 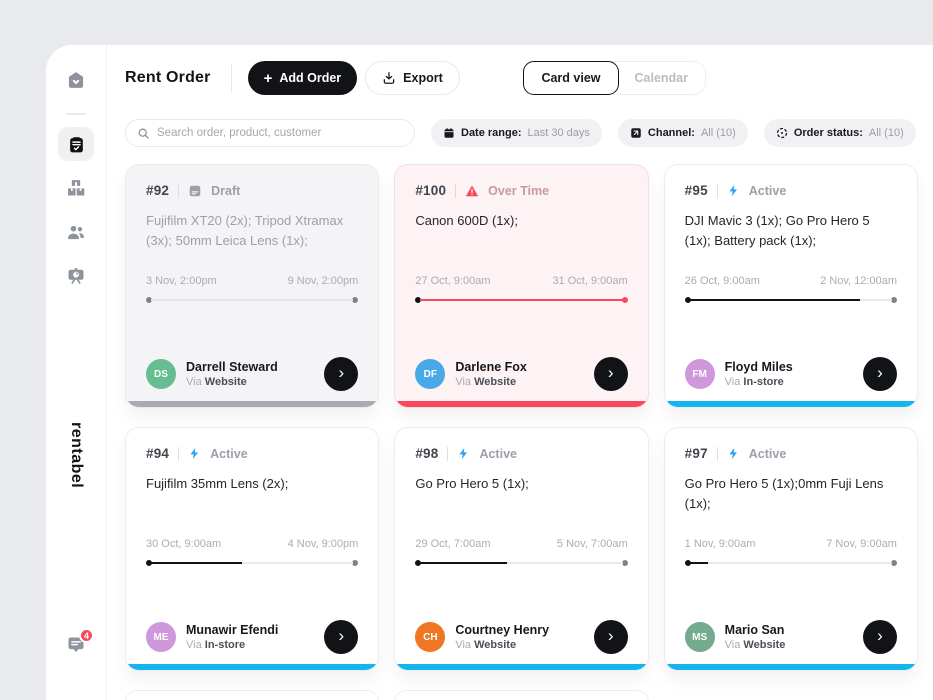 What do you see at coordinates (427, 453) in the screenshot?
I see `order-id: #98` at bounding box center [427, 453].